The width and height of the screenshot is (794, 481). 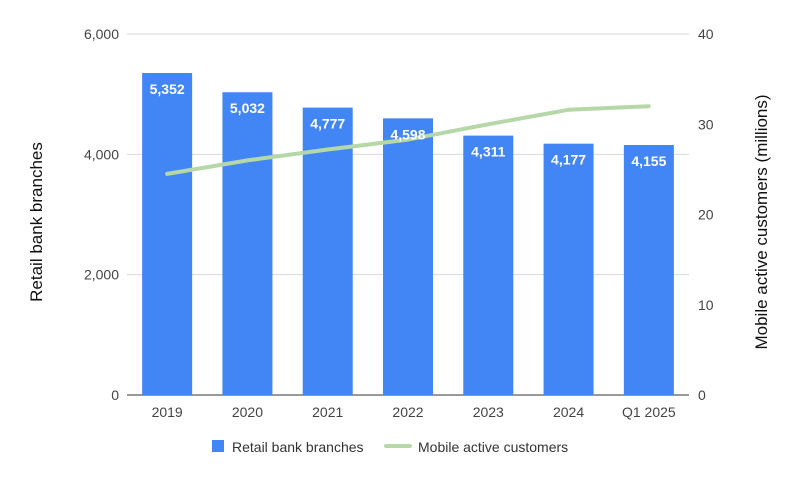 I want to click on bar-value-label: 4,598, so click(x=407, y=134).